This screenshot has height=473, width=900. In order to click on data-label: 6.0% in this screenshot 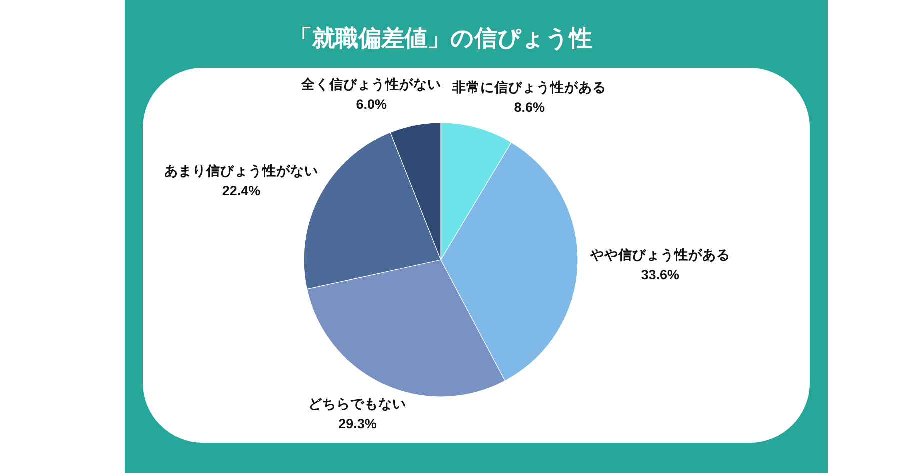, I will do `click(372, 104)`.